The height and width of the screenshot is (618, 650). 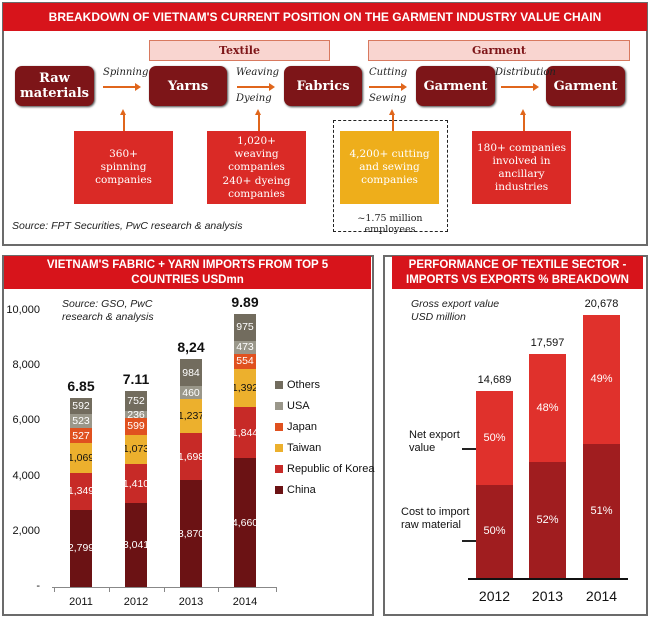 I want to click on stage-garment-distribution-label: Garment, so click(x=585, y=86).